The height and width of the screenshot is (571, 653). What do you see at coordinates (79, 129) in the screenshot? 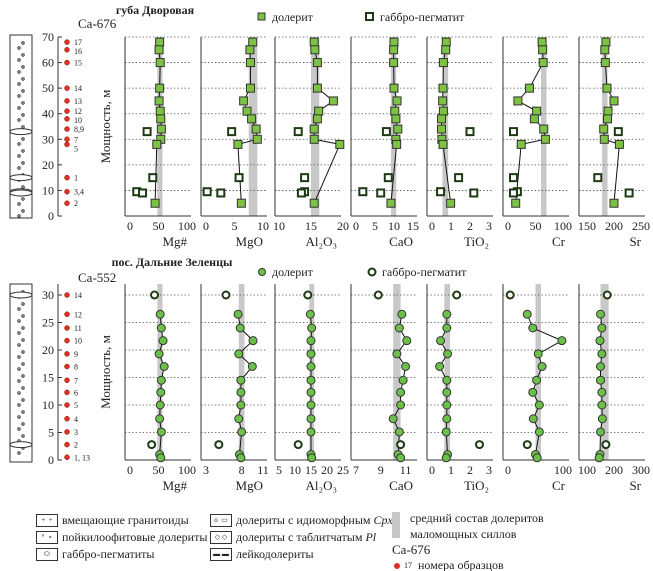
I see `sample-number: 8,9` at bounding box center [79, 129].